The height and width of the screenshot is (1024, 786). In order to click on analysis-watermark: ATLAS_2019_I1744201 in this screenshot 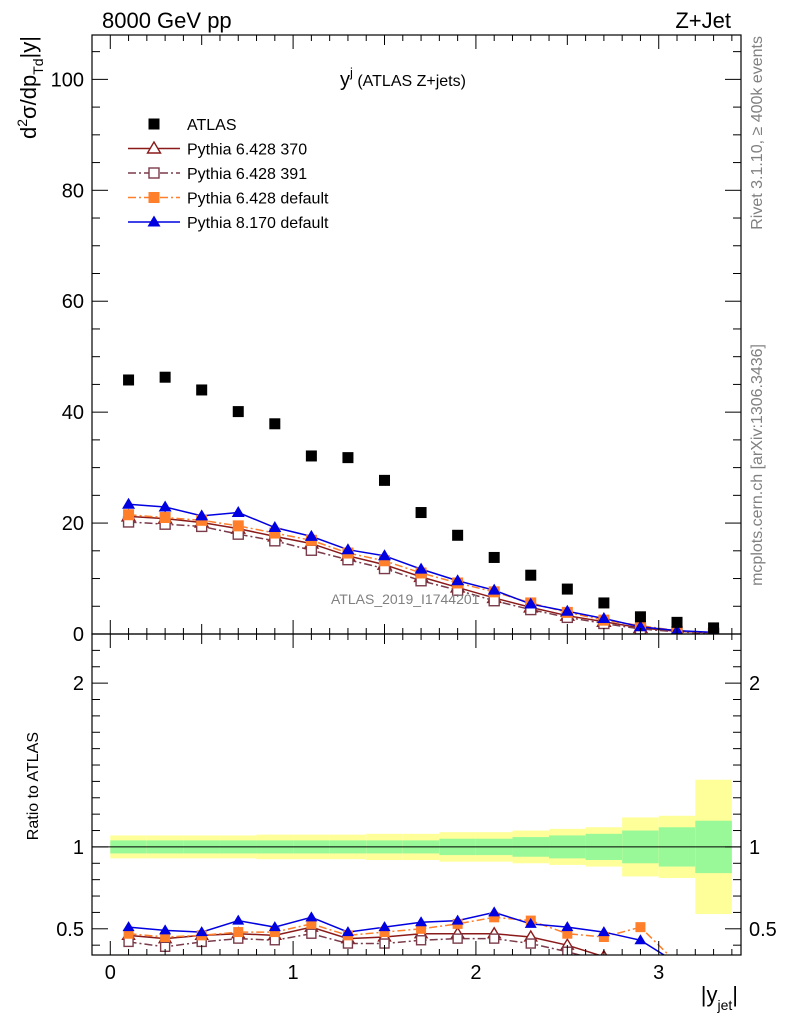, I will do `click(405, 599)`.